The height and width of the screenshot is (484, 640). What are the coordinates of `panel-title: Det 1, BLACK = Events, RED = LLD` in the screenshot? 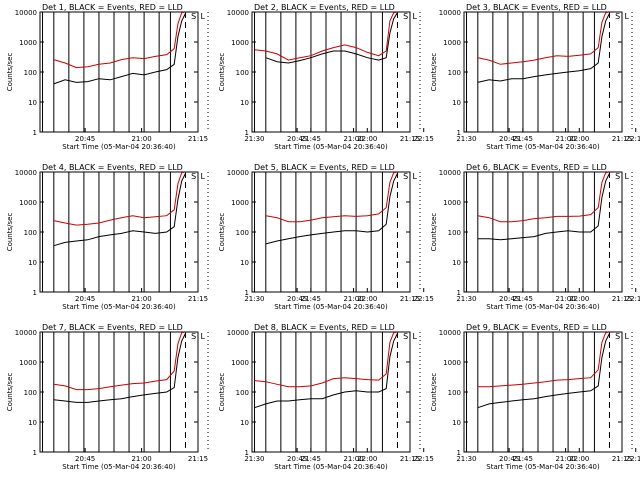 It's located at (112, 7).